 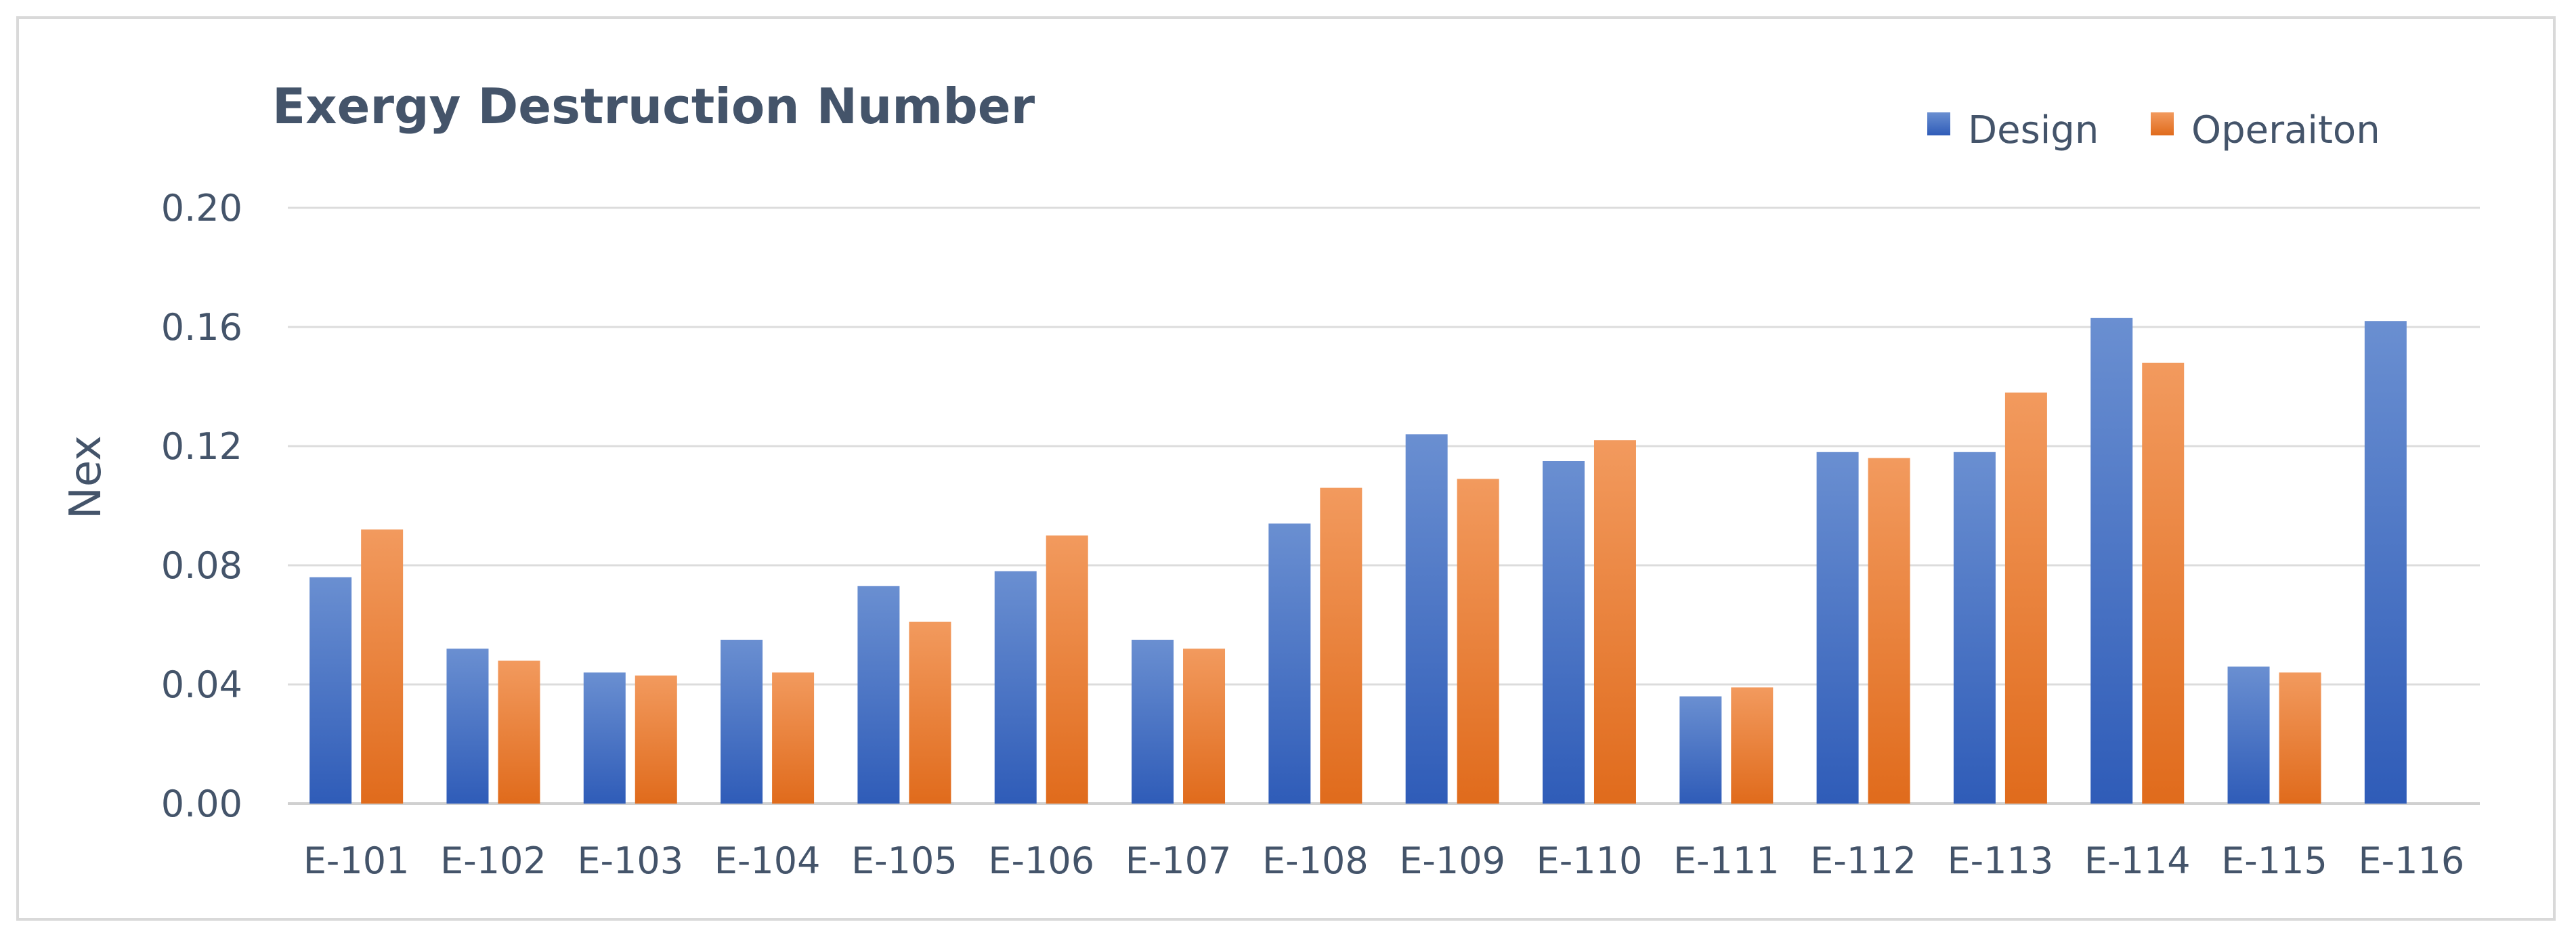 I want to click on chart-title: Exergy Destruction Number, so click(x=653, y=106).